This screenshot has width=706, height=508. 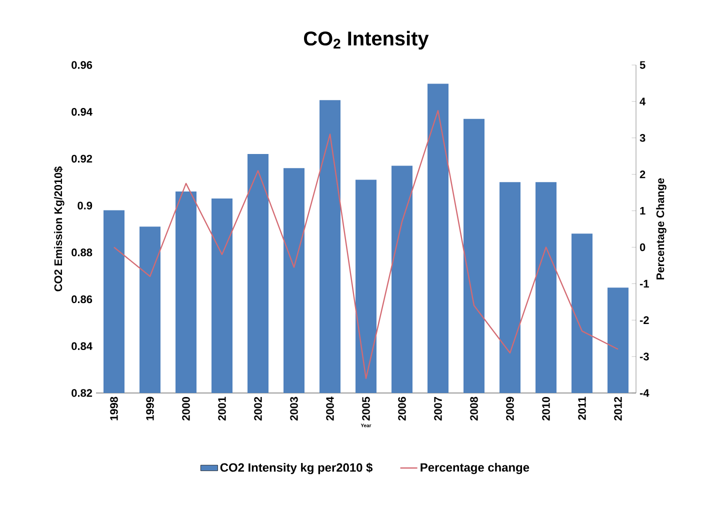 What do you see at coordinates (643, 65) in the screenshot?
I see `y2-tick-label: 5` at bounding box center [643, 65].